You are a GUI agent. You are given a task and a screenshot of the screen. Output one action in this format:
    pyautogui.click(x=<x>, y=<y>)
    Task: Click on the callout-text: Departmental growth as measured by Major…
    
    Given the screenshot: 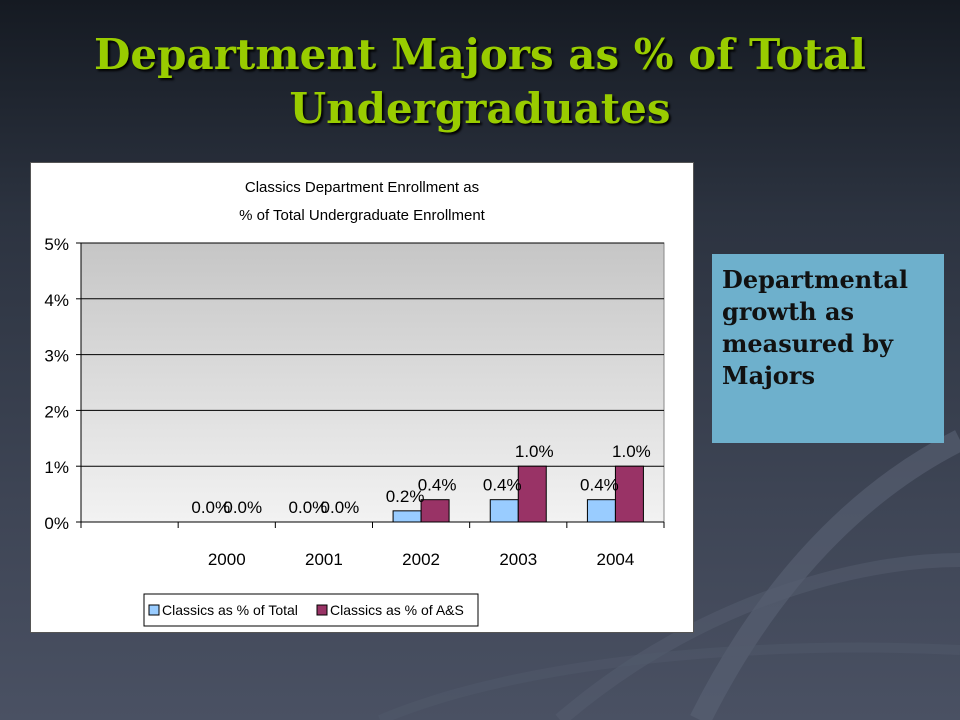 What is the action you would take?
    pyautogui.click(x=815, y=327)
    